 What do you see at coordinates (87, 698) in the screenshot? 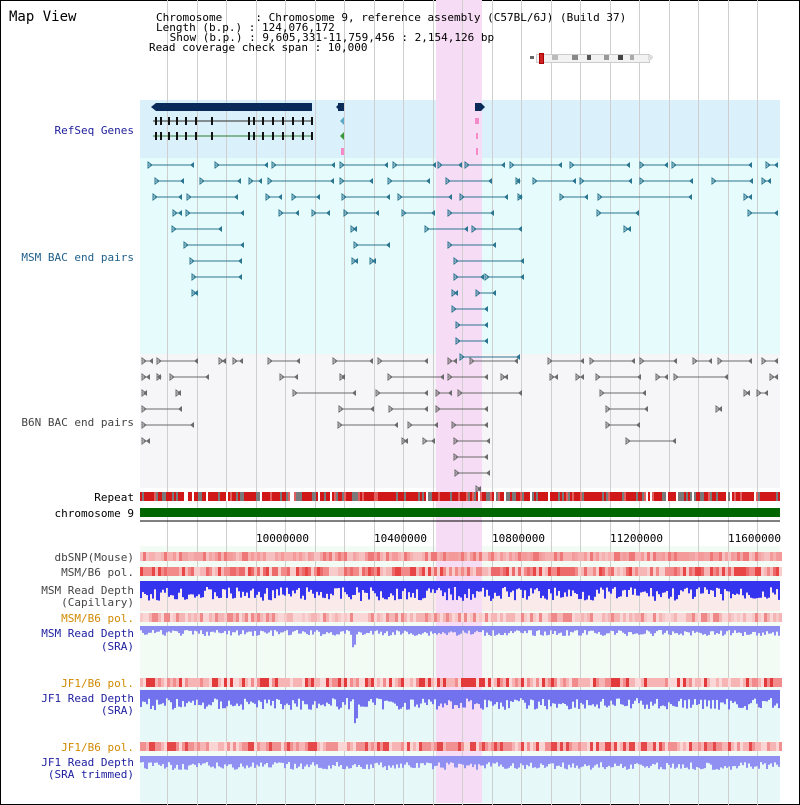
I see `jf1-depth-sra-label: JF1 Read Depth` at bounding box center [87, 698].